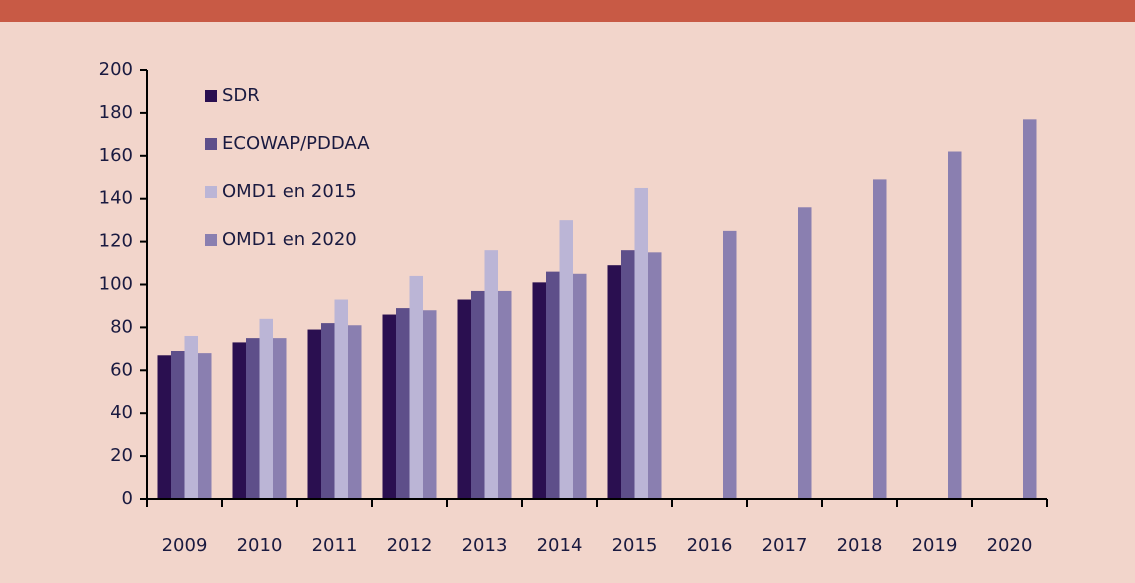 This screenshot has width=1135, height=583. I want to click on x-tick-label: 2011, so click(335, 545).